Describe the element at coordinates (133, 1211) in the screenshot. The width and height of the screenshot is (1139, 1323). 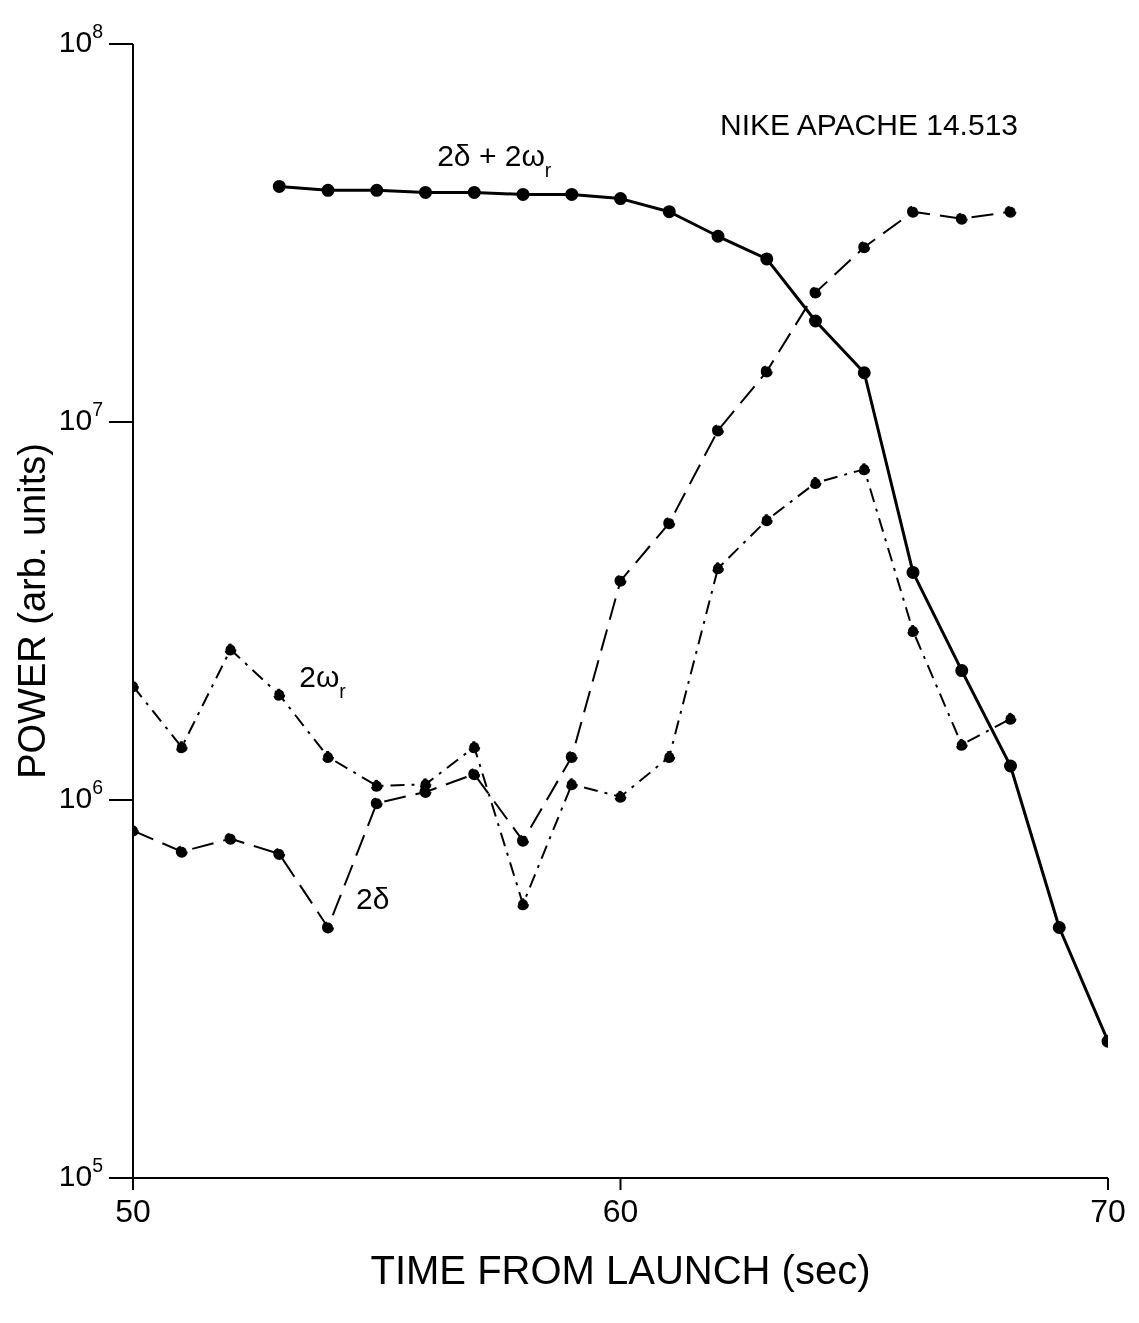
I see `x-tick-label: 50` at that location.